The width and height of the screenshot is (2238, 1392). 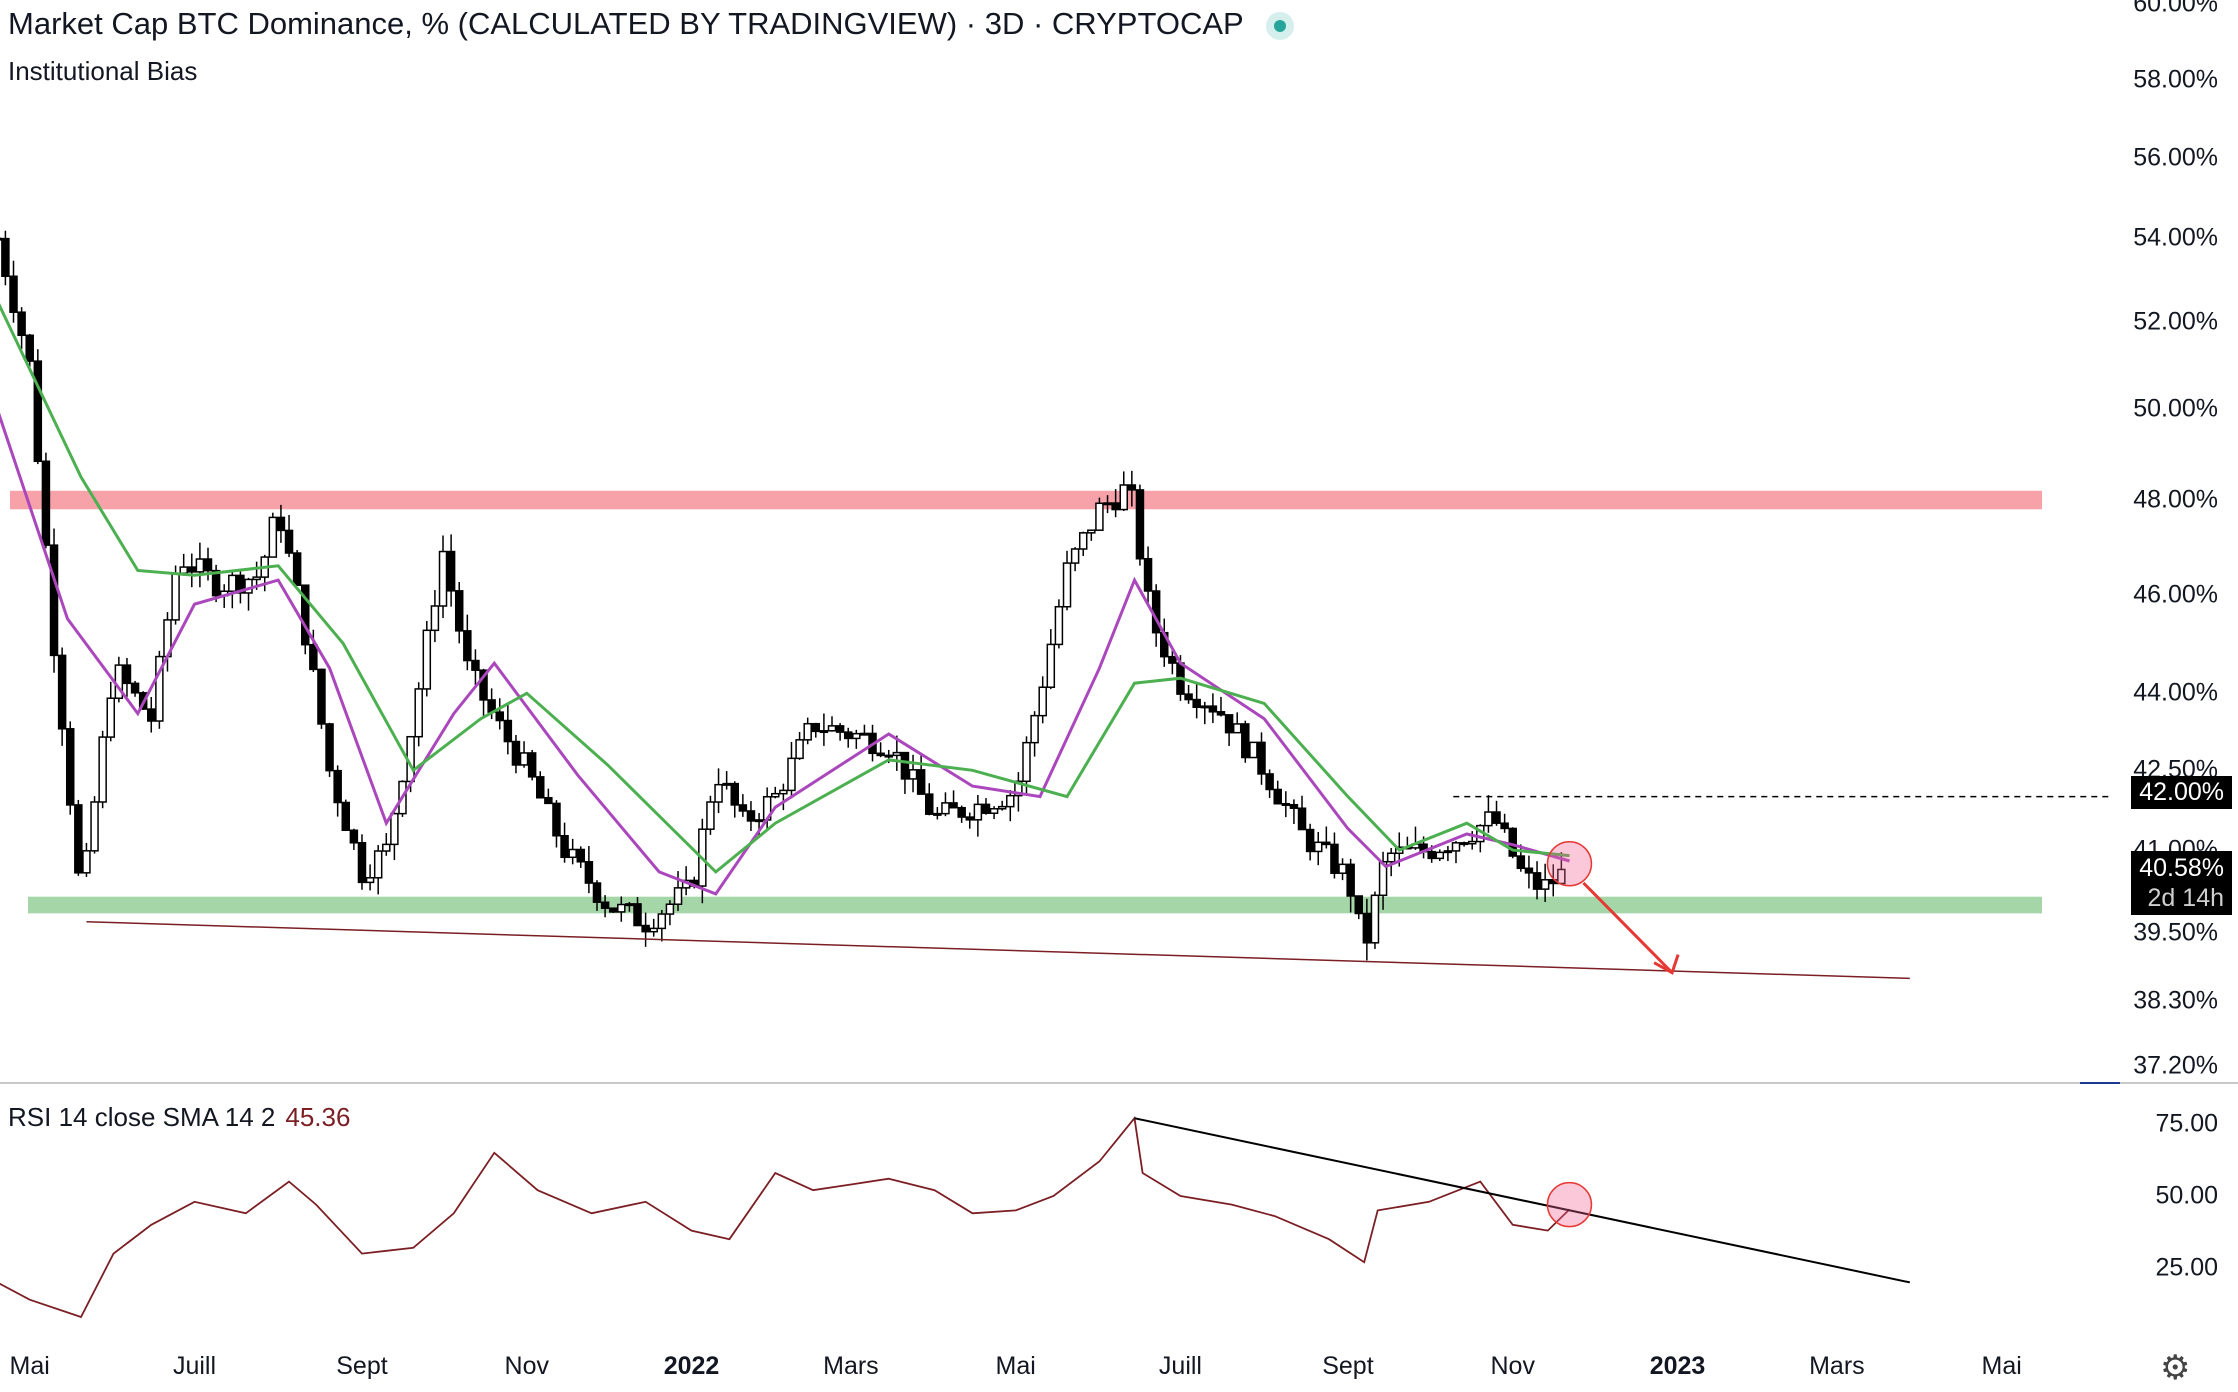 I want to click on indicator-label: Institutional Bias, so click(x=103, y=71).